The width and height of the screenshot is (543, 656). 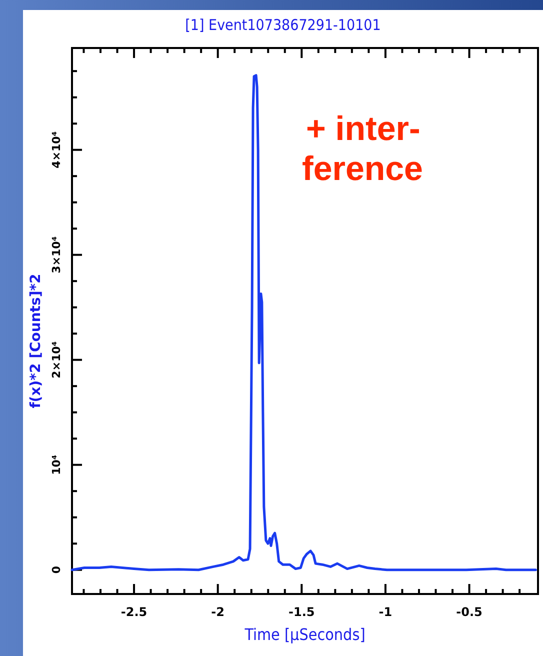 I want to click on x-tick-label: -1, so click(x=385, y=612).